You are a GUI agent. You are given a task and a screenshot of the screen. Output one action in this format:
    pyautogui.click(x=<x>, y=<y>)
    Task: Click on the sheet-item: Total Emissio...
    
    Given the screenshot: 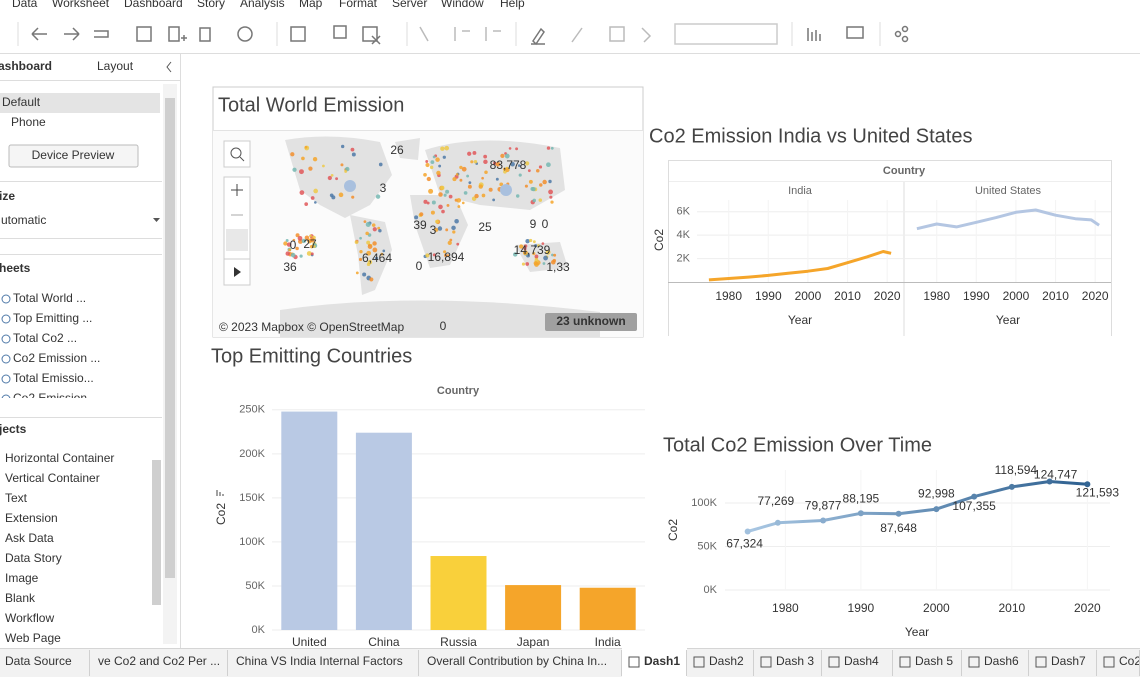 What is the action you would take?
    pyautogui.click(x=53, y=378)
    